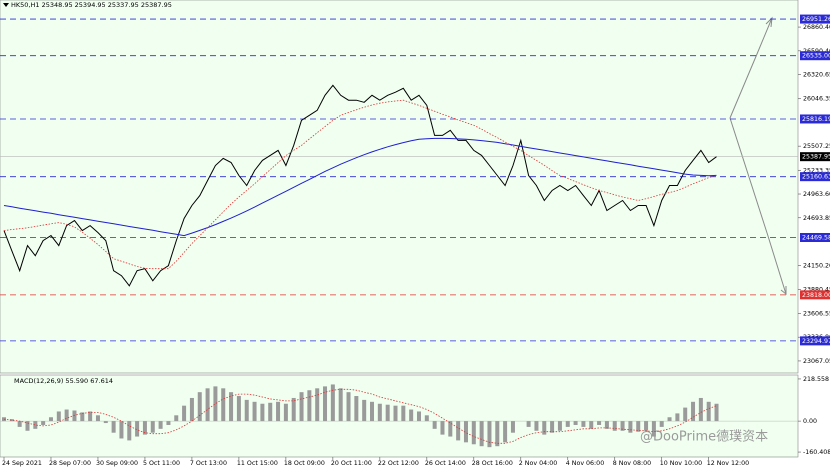  I want to click on x-tick-label: 20 Oct 11:00, so click(351, 463).